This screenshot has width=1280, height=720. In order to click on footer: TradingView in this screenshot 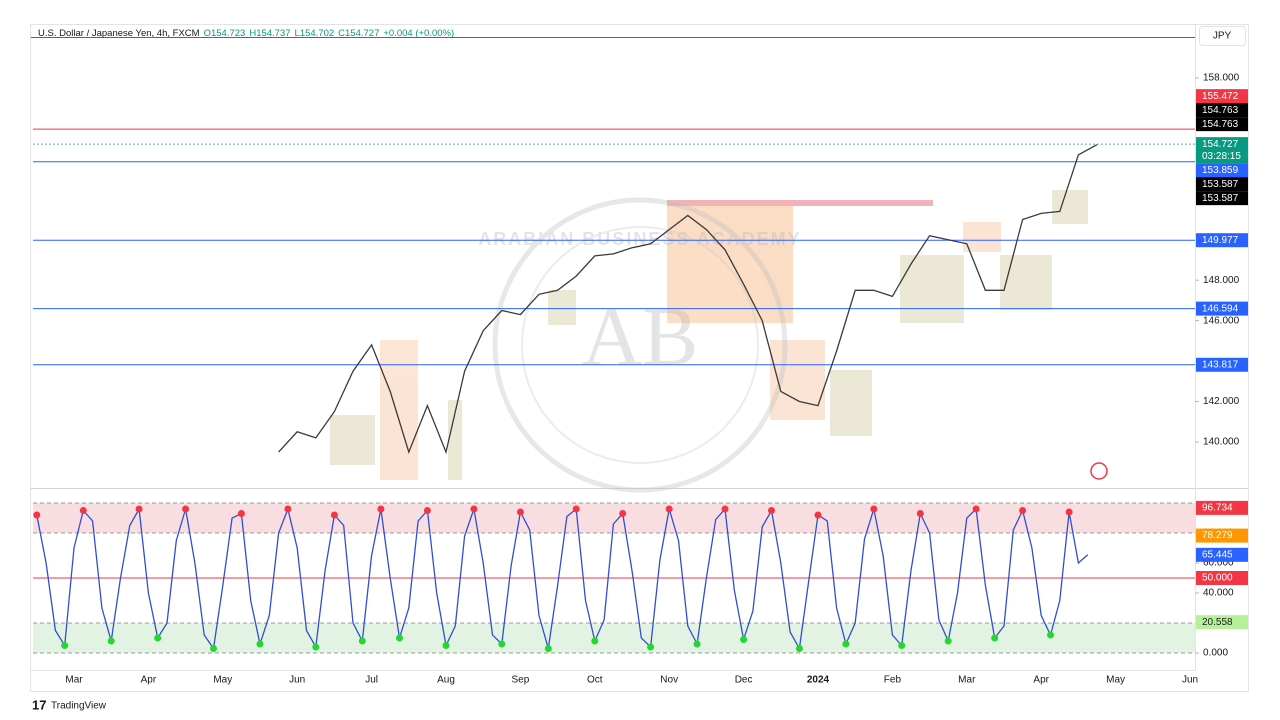, I will do `click(79, 706)`.